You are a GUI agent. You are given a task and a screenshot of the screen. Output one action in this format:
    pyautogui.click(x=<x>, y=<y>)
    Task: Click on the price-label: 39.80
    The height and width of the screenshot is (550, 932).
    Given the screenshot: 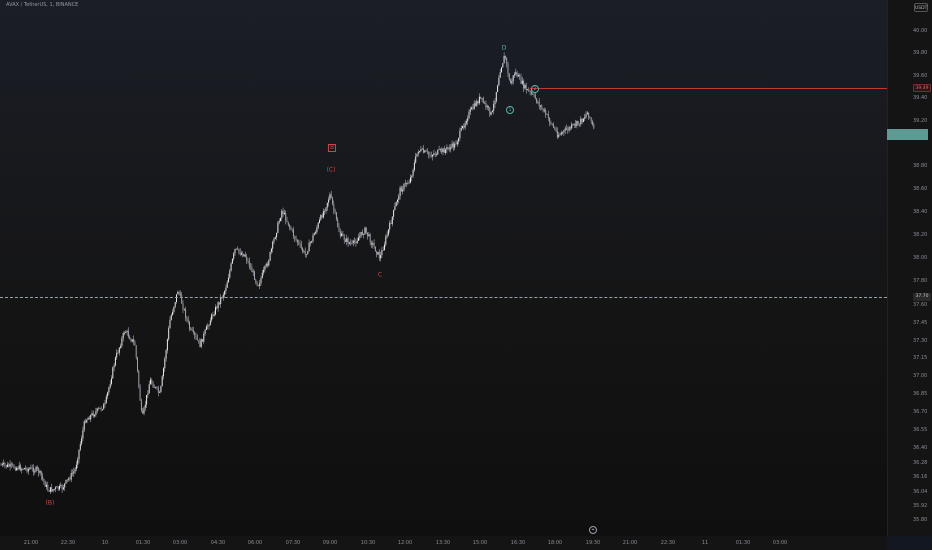 What is the action you would take?
    pyautogui.click(x=920, y=53)
    